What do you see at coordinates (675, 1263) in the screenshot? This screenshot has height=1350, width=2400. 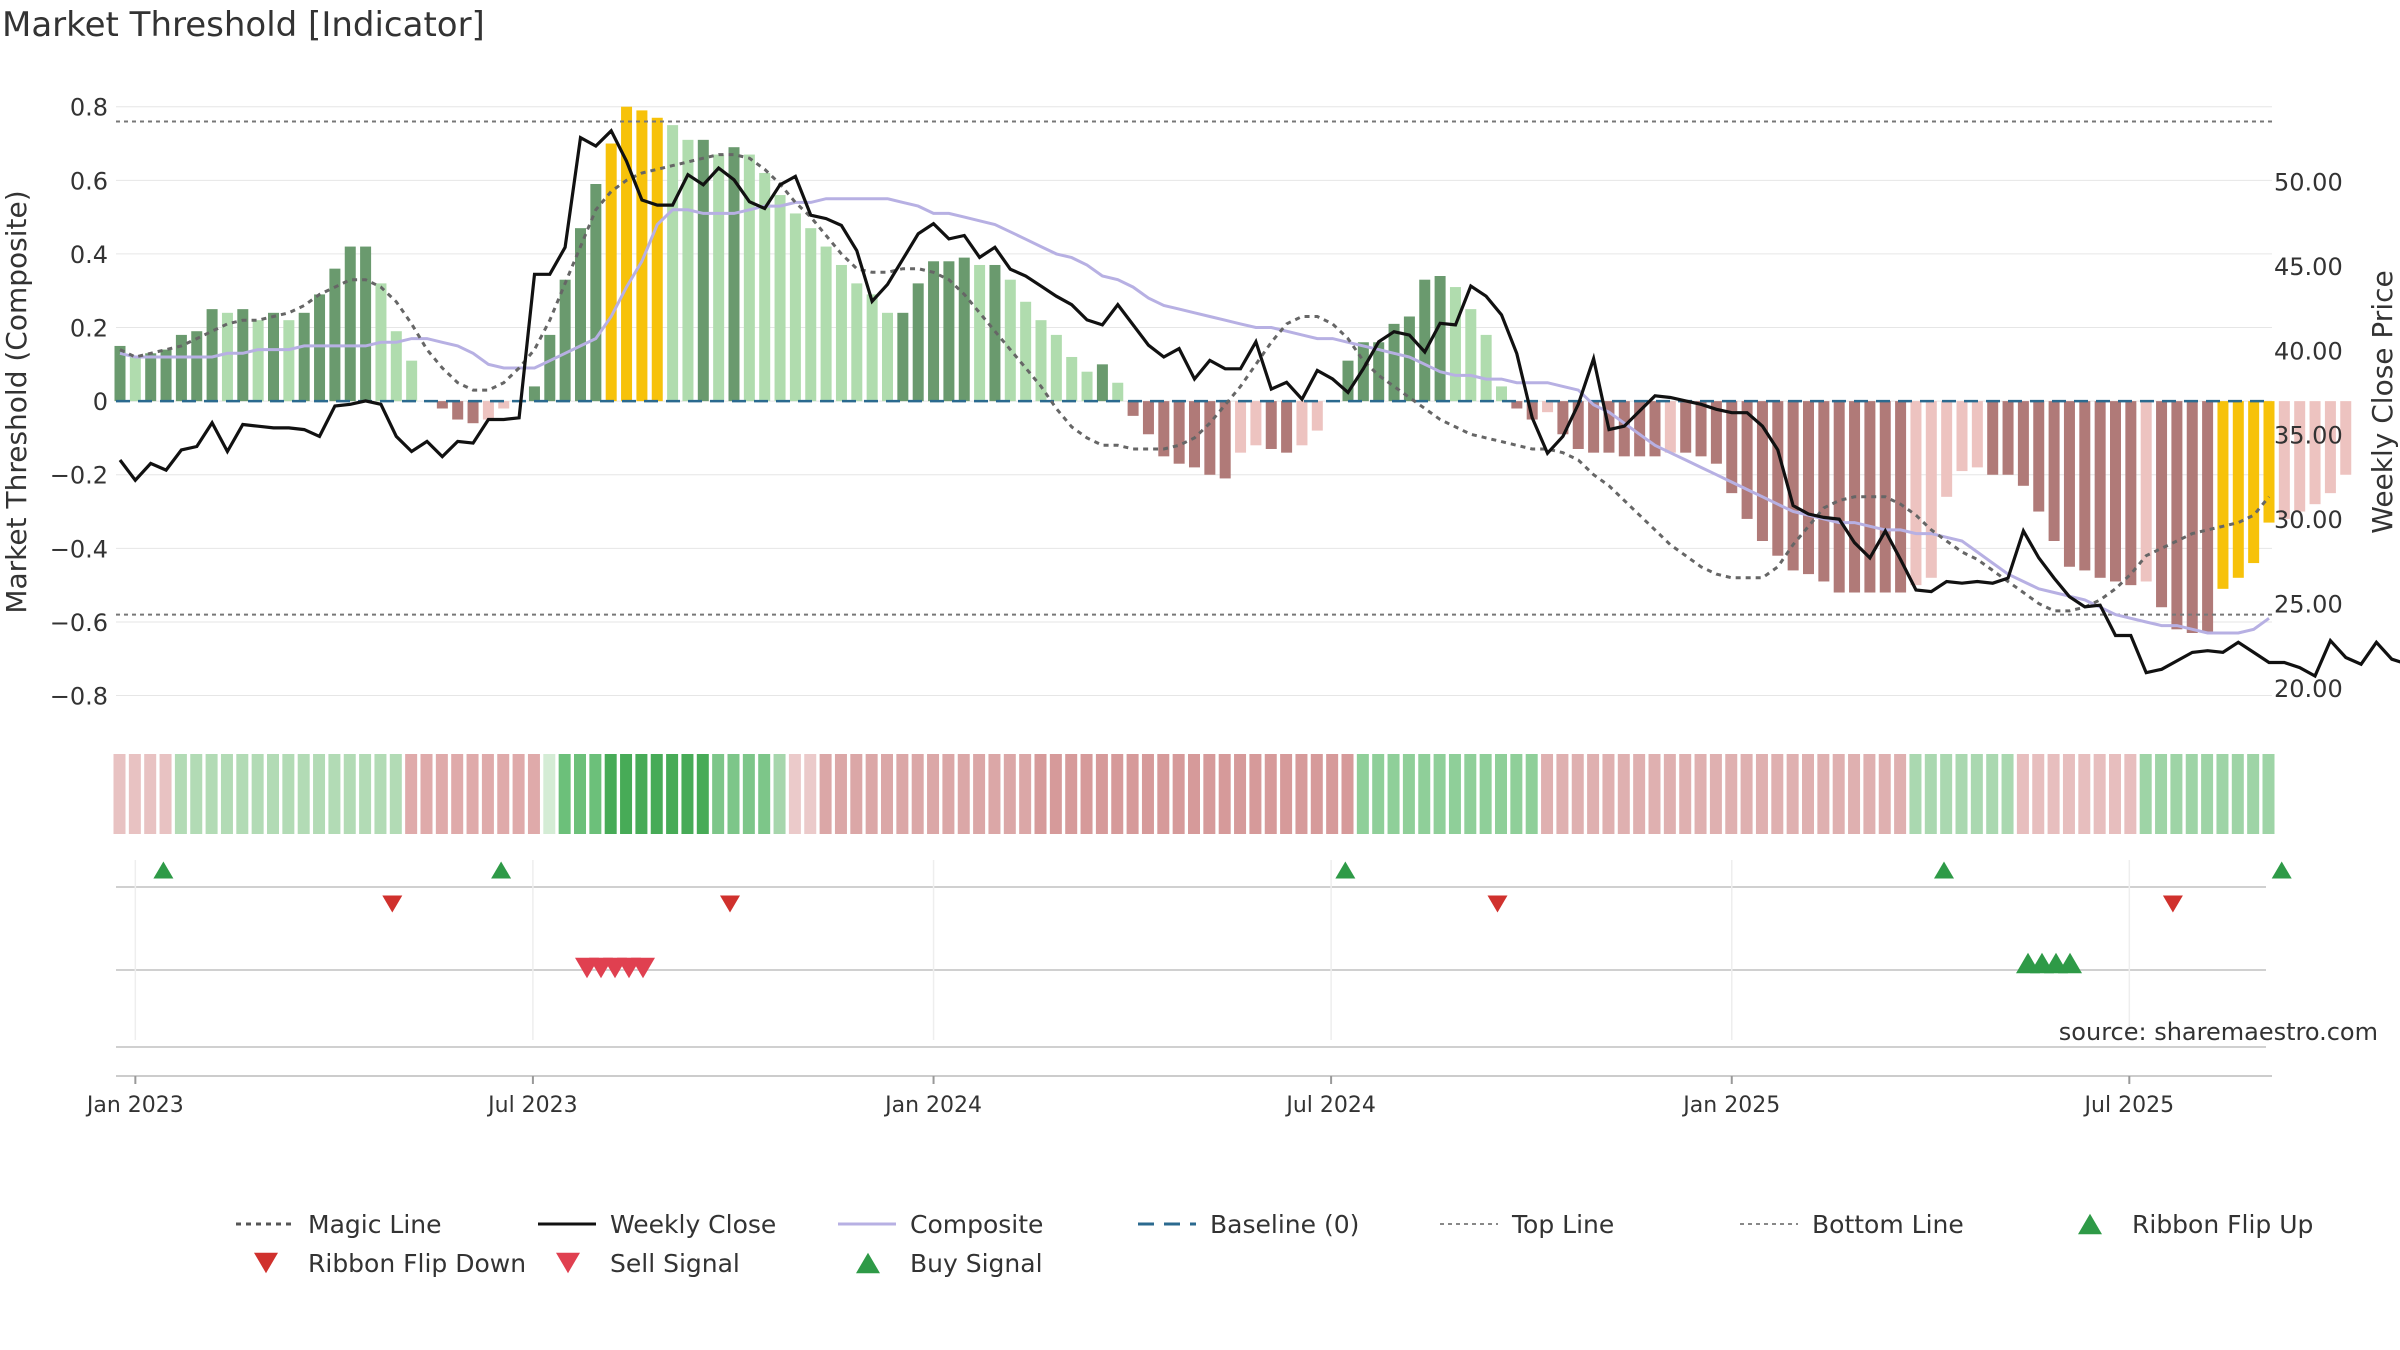 I see `legend-label: Sell Signal` at bounding box center [675, 1263].